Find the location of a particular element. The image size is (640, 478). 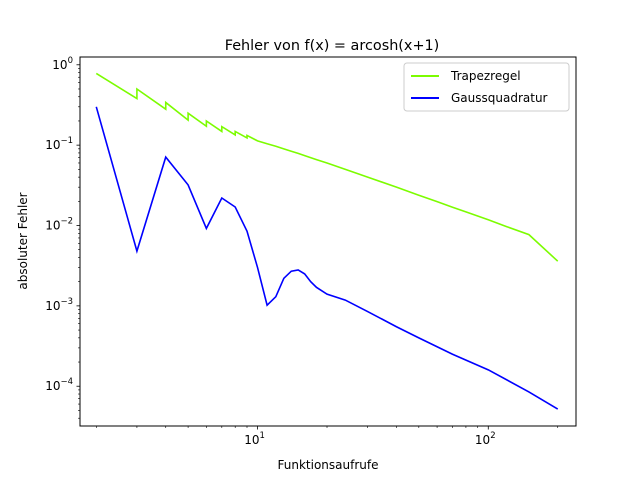

legend-label-gaussquadratur: Gaussquadratur is located at coordinates (499, 98).